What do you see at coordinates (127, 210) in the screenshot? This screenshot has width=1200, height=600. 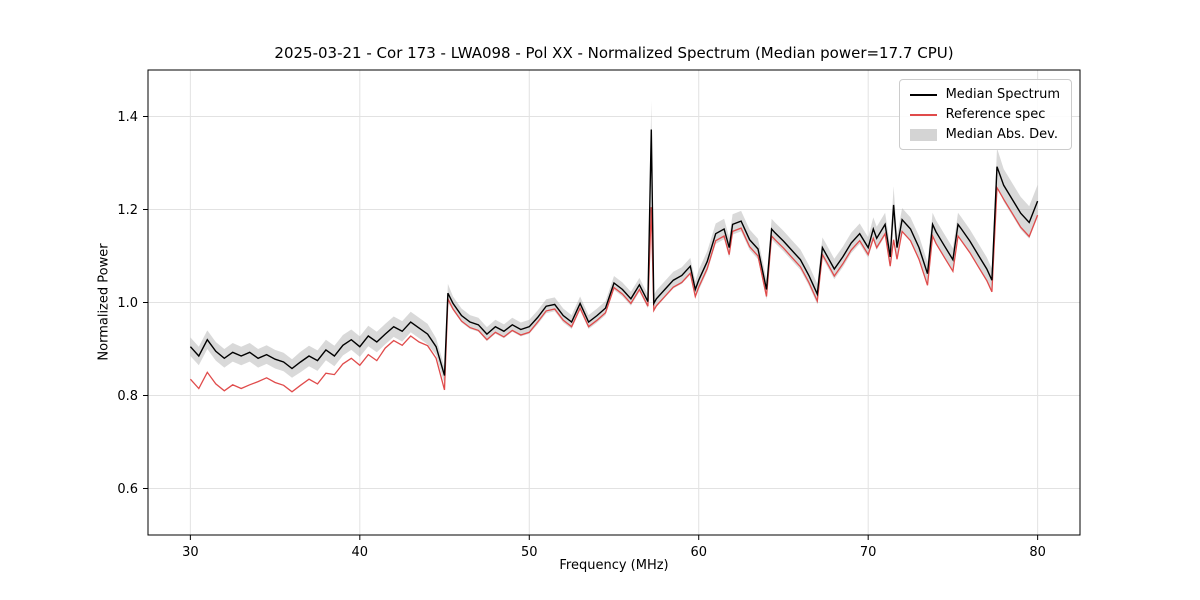 I see `y-tick-label: 1.2` at bounding box center [127, 210].